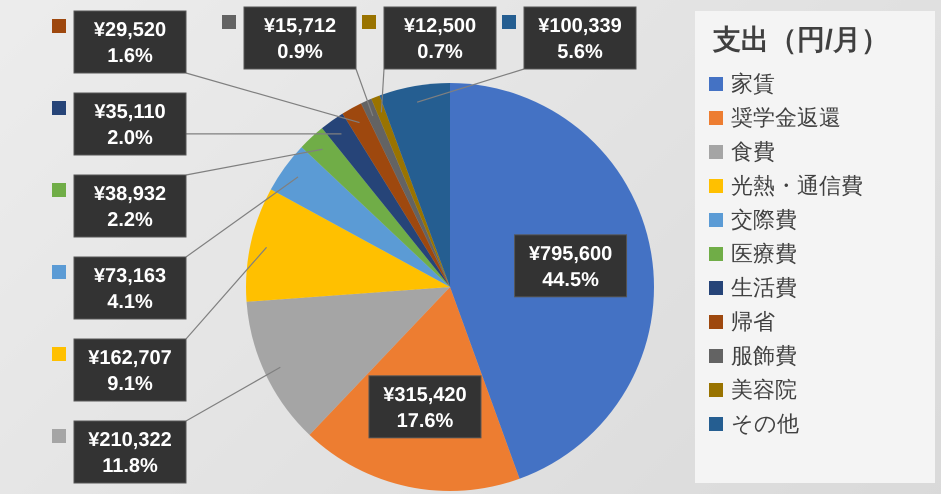 The height and width of the screenshot is (494, 941). I want to click on legend-label: 服飾費, so click(764, 356).